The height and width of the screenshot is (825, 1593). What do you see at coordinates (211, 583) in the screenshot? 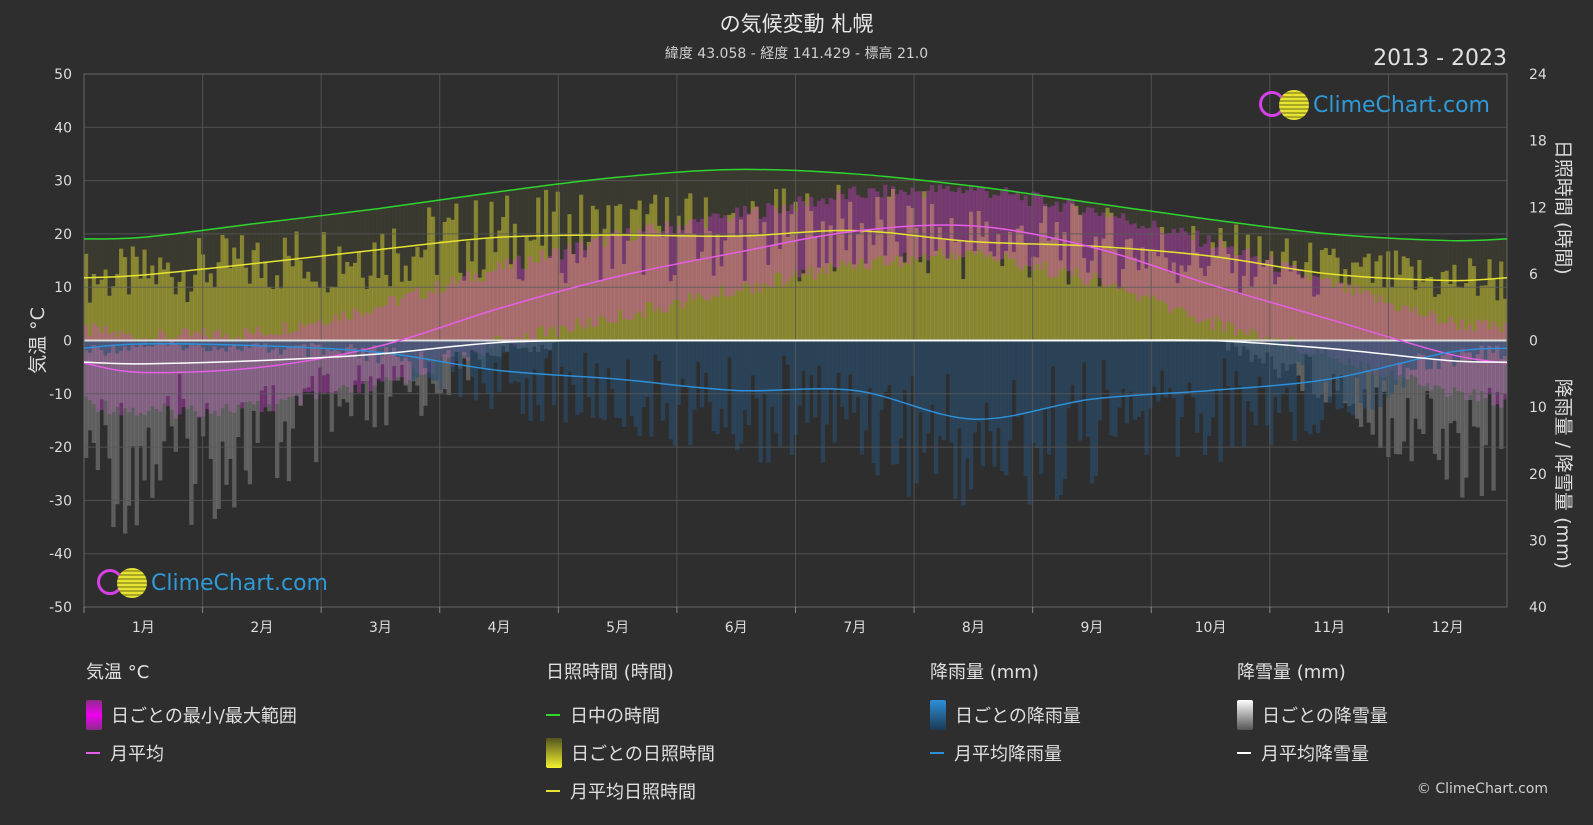
I see `logo-bottom: ClimeChart.com` at bounding box center [211, 583].